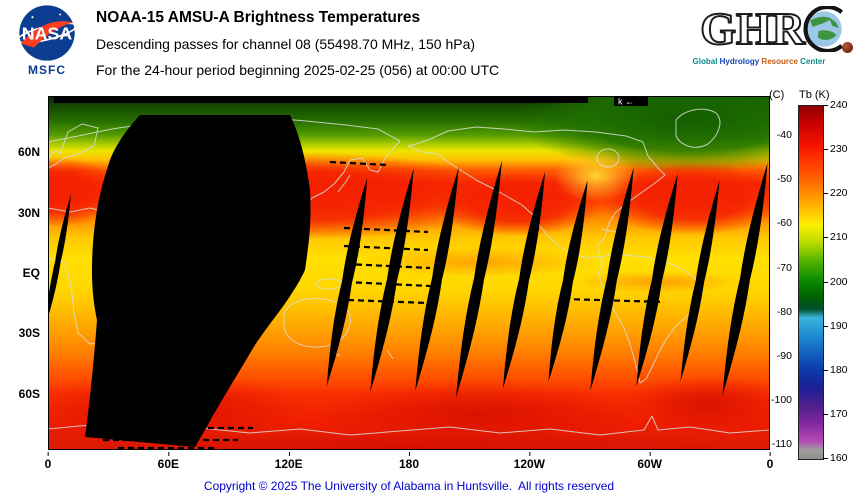 Image resolution: width=854 pixels, height=502 pixels. What do you see at coordinates (705, 61) in the screenshot?
I see `ghrc-tagline-word: Global` at bounding box center [705, 61].